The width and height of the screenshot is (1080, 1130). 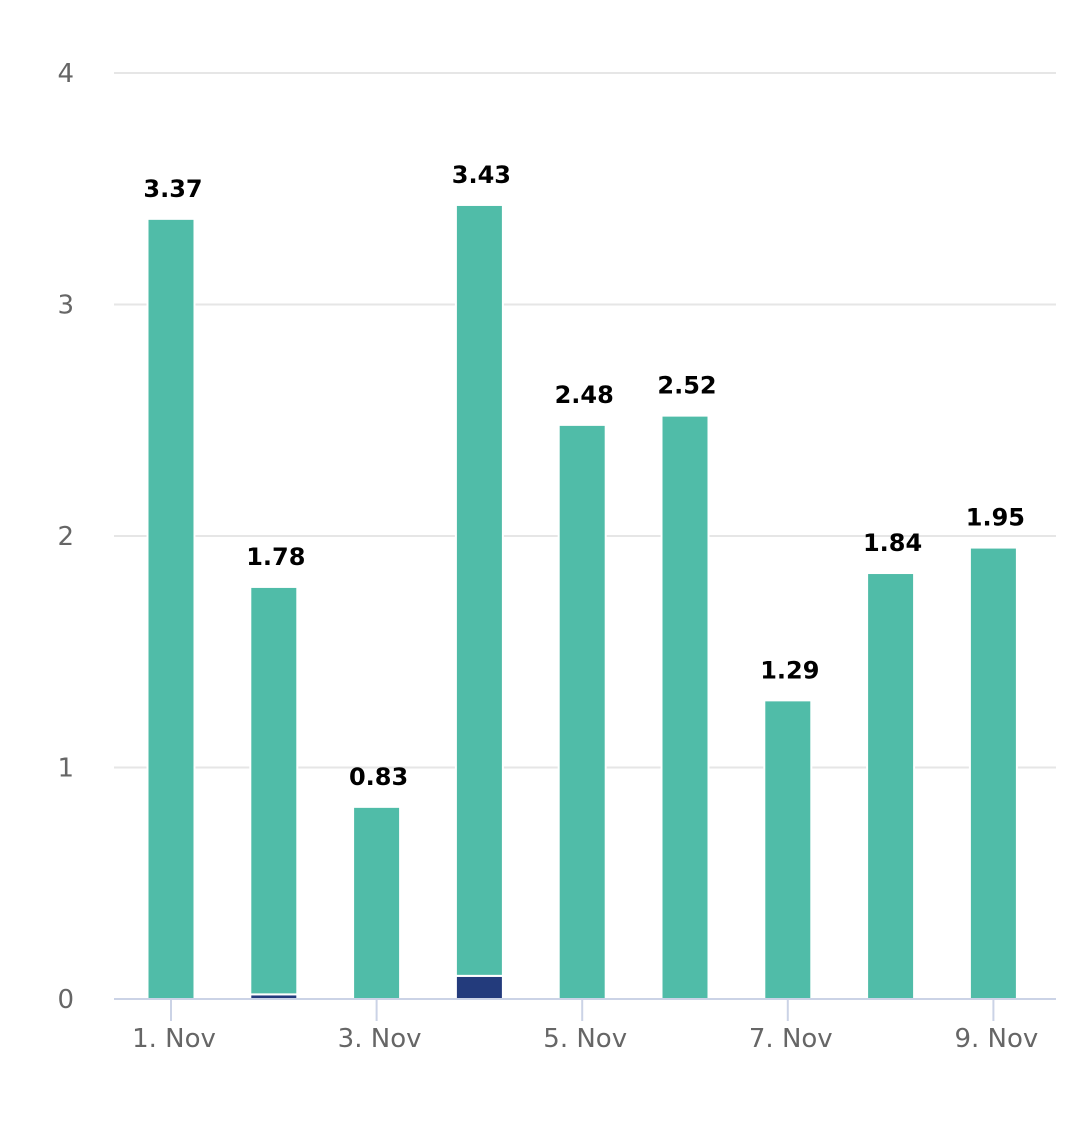 What do you see at coordinates (65, 1000) in the screenshot?
I see `y-tick-label: 0` at bounding box center [65, 1000].